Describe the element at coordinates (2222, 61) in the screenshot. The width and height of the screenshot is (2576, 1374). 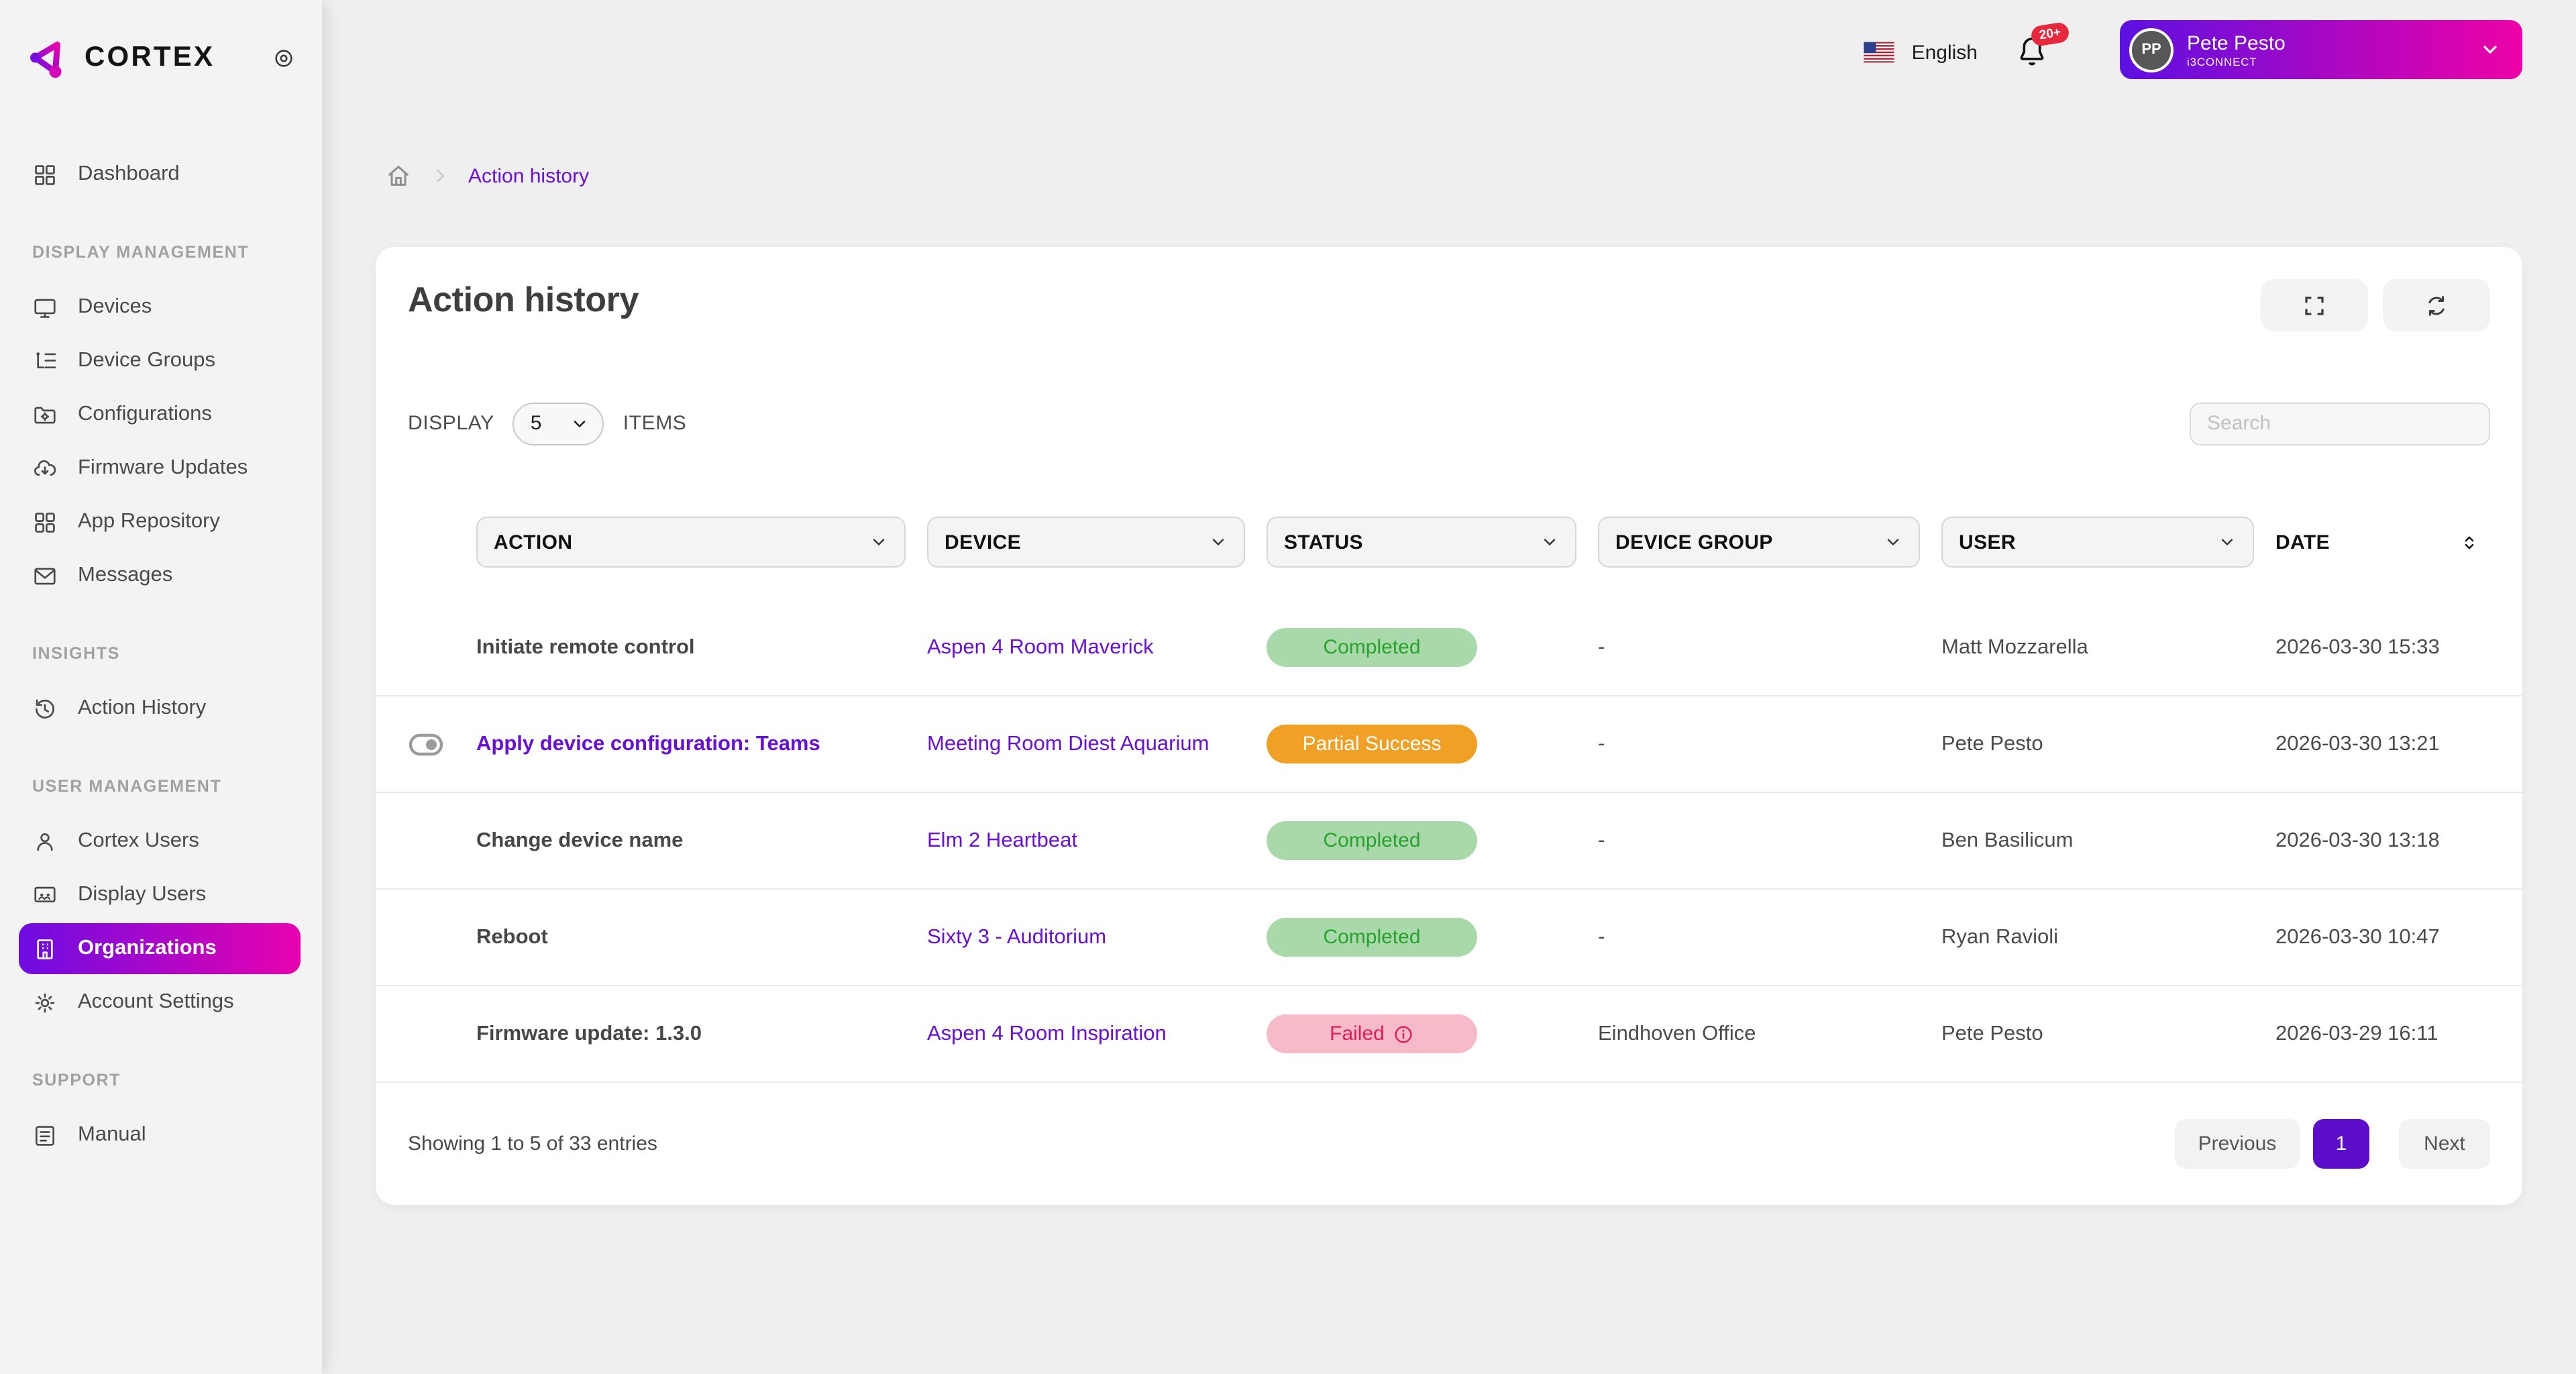
I see `user-org: i3CONNECT` at that location.